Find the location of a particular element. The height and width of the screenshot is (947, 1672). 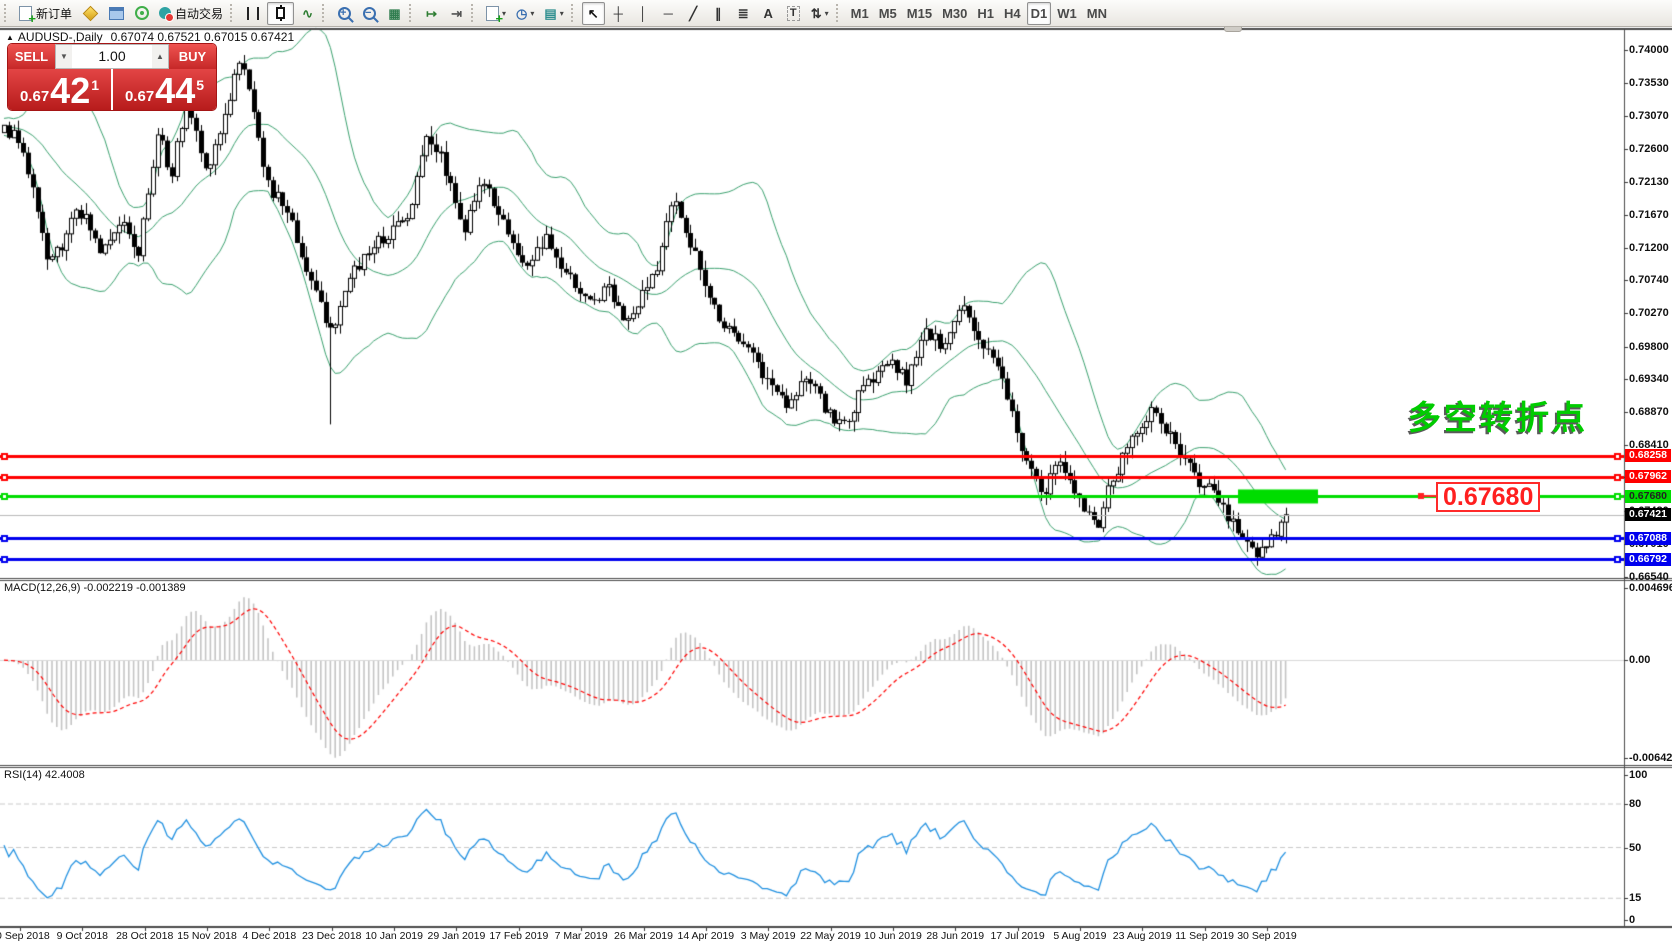

trendline-button-glyph: ╱ is located at coordinates (693, 13).